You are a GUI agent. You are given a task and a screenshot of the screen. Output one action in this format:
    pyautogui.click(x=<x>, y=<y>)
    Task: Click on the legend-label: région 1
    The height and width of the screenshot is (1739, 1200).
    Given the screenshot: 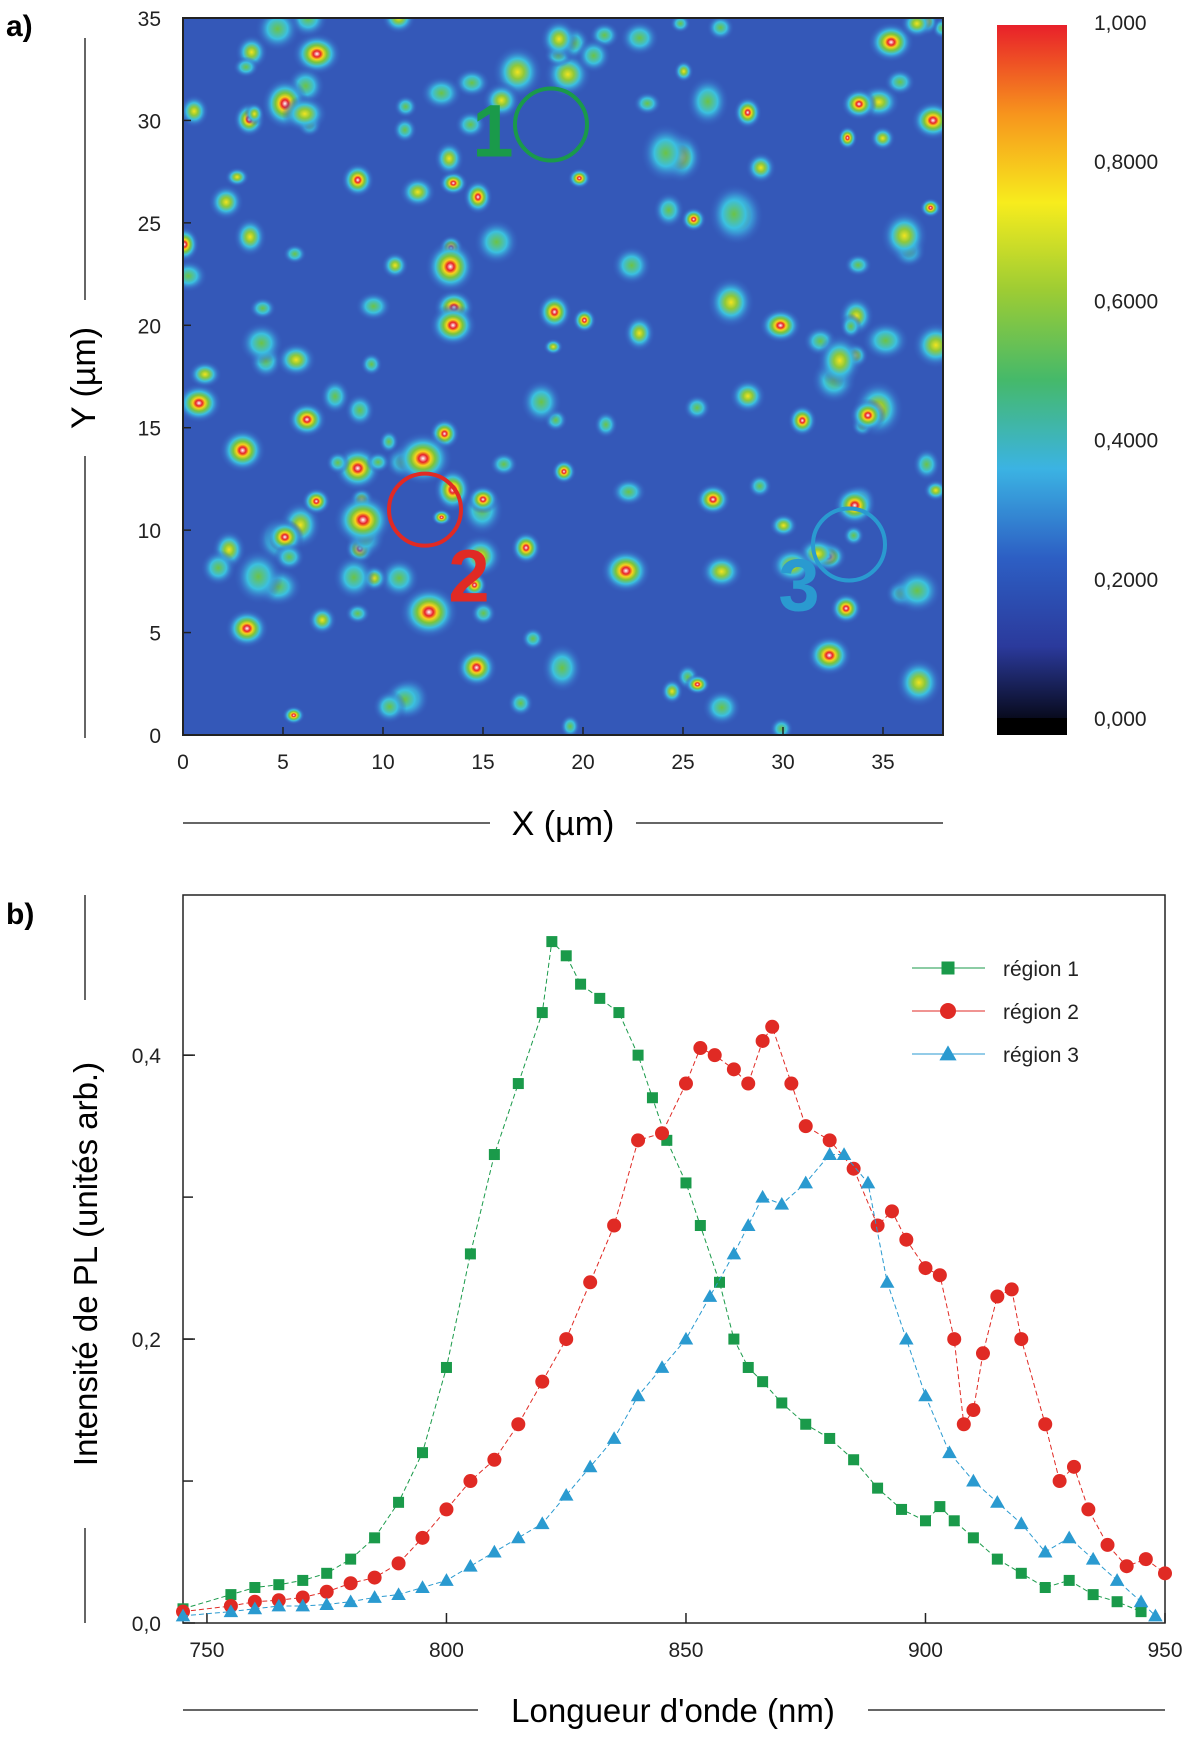 What is the action you would take?
    pyautogui.click(x=1041, y=969)
    